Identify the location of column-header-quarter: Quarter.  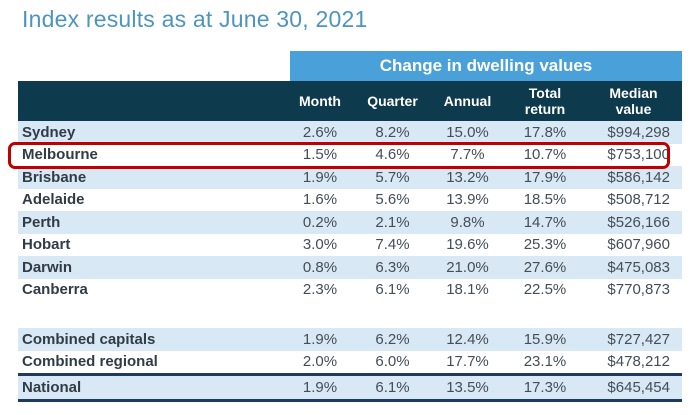
(392, 100).